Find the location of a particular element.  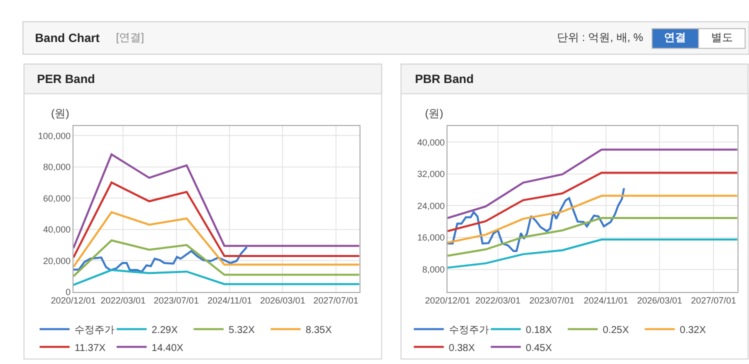

legend-label: 0.18X is located at coordinates (539, 330).